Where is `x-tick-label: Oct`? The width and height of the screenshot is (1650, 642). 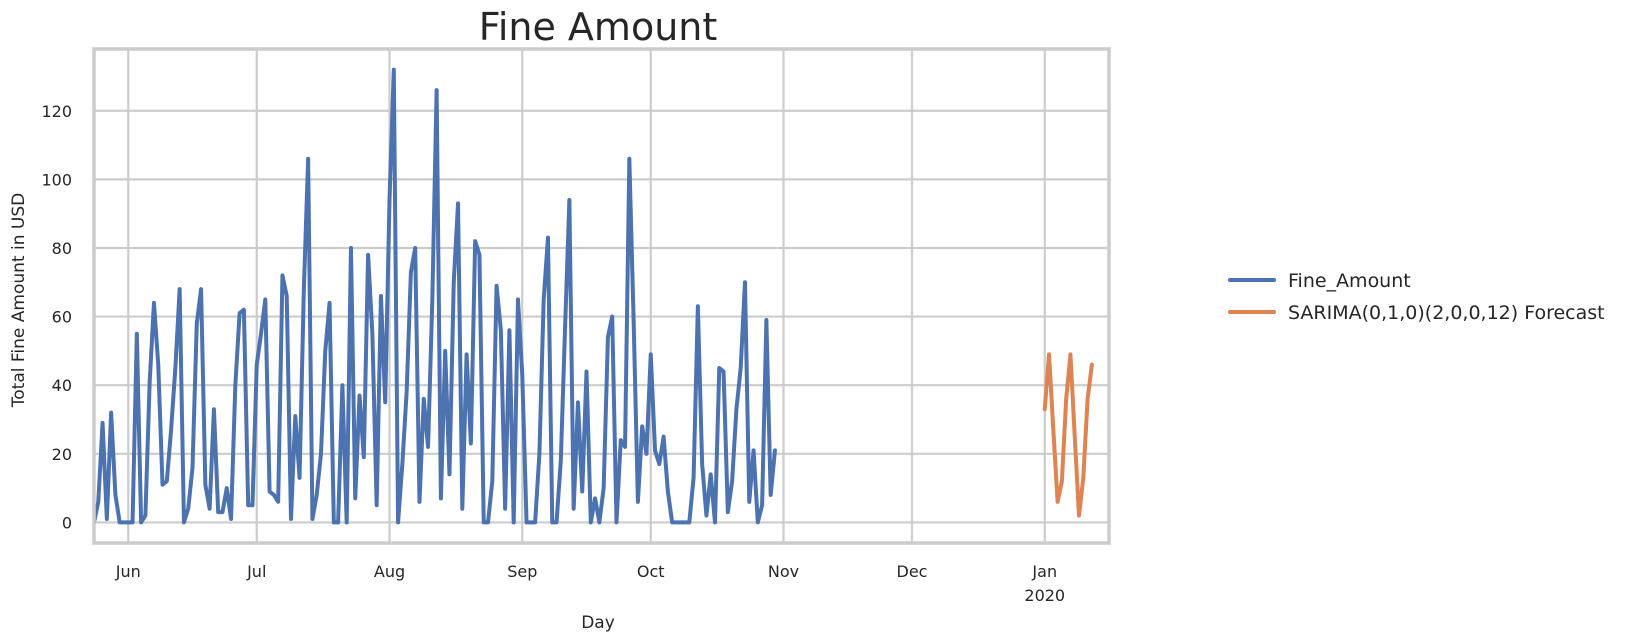
x-tick-label: Oct is located at coordinates (651, 571).